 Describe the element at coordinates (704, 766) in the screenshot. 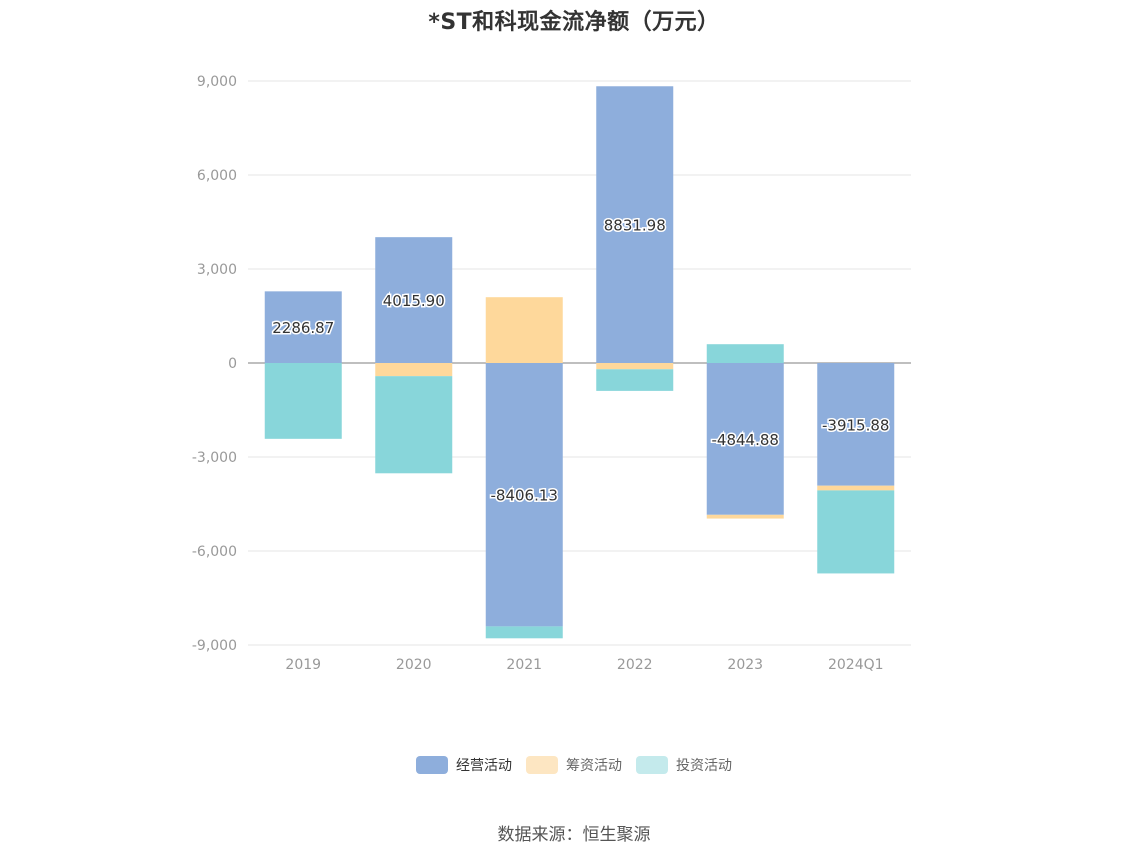

I see `legend-label-investing: 投资活动` at that location.